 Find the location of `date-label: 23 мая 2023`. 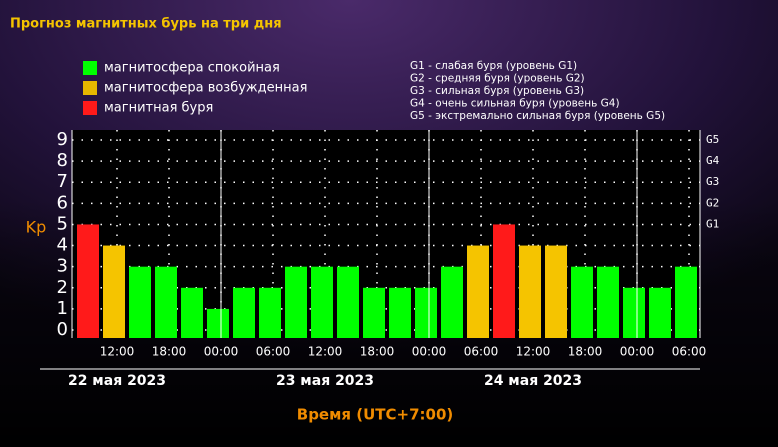

date-label: 23 мая 2023 is located at coordinates (325, 381).